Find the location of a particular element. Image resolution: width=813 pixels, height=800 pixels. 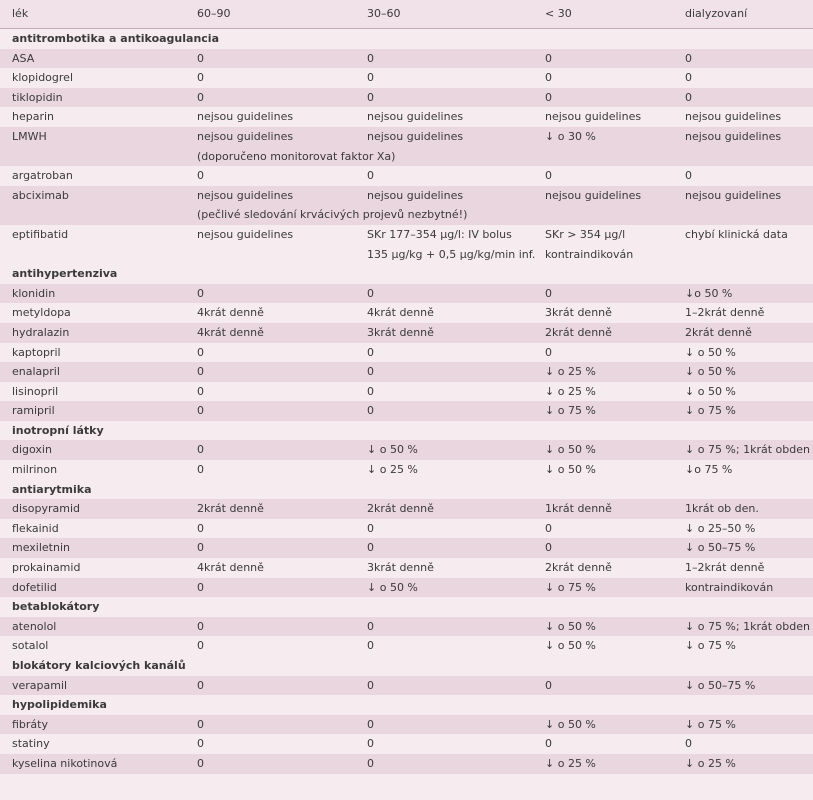

cell: chybí klinická data is located at coordinates (749, 244).